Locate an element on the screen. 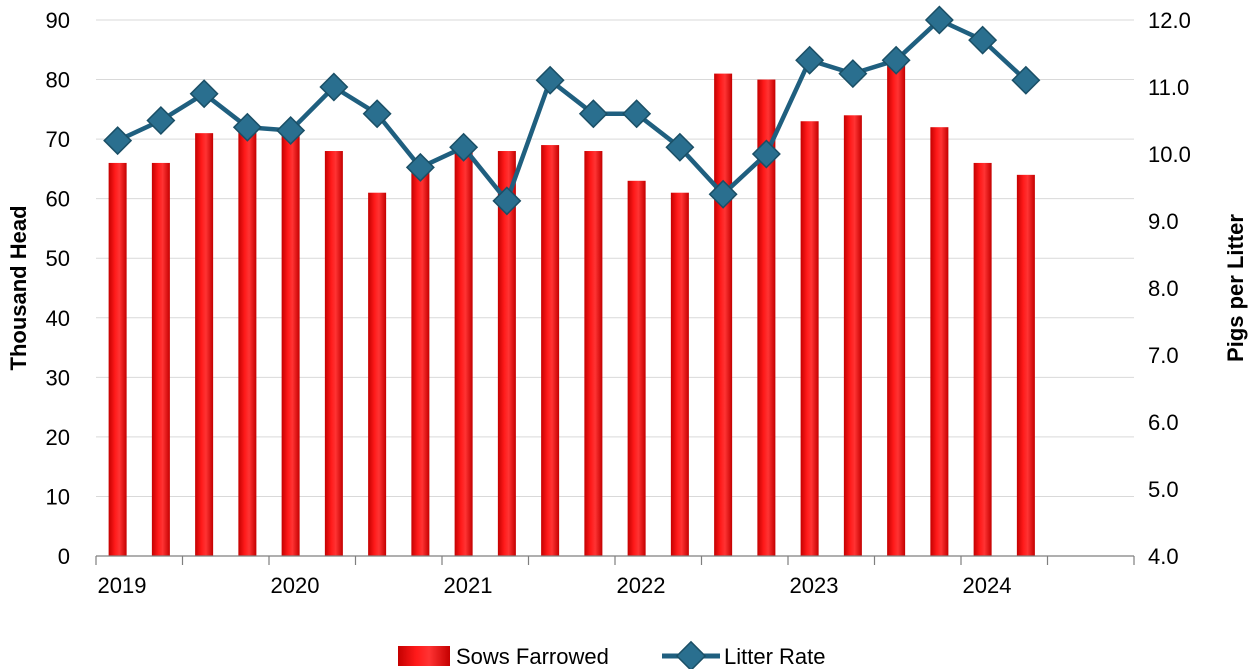 Image resolution: width=1258 pixels, height=669 pixels. x-axis-ticks: 2019 2020 2021 2022 2023 2024 is located at coordinates (555, 585).